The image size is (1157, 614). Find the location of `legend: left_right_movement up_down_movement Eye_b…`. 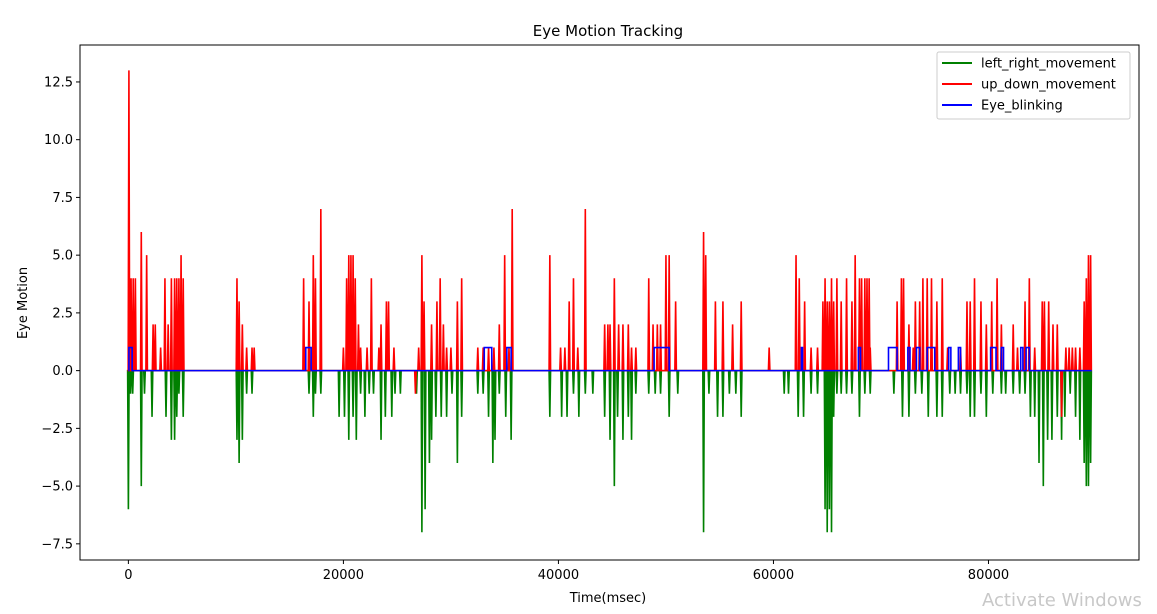

legend: left_right_movement up_down_movement Eye_b… is located at coordinates (1033, 85).